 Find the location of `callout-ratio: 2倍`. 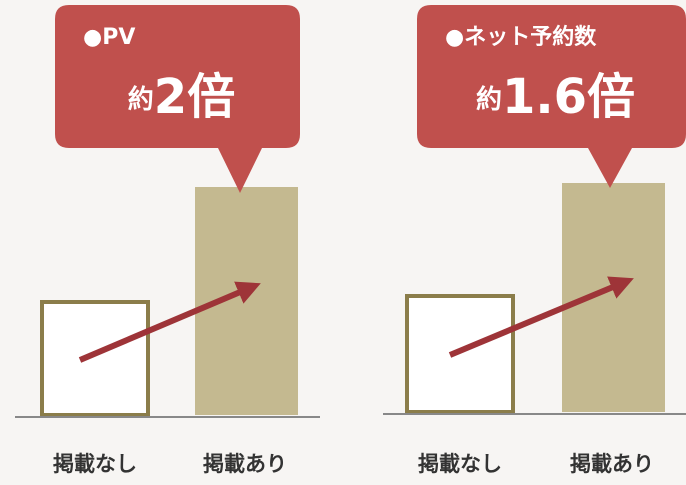

callout-ratio: 2倍 is located at coordinates (194, 97).